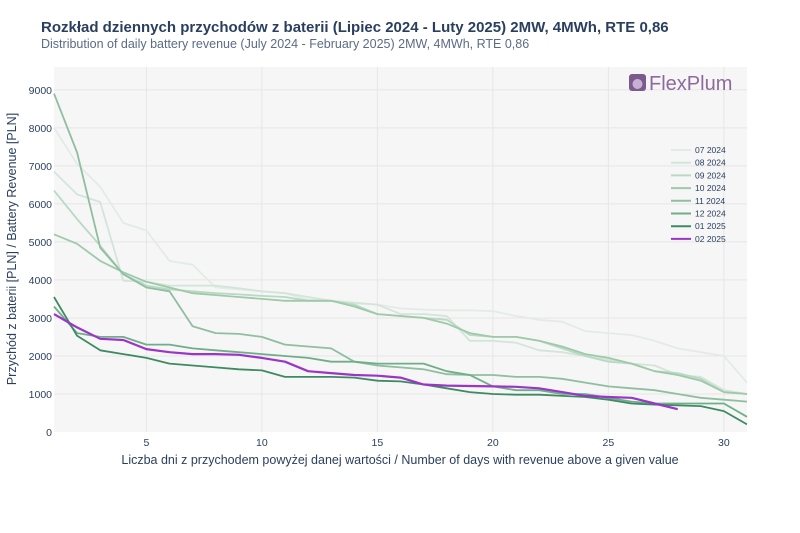  I want to click on x-tick-label: 5, so click(146, 443).